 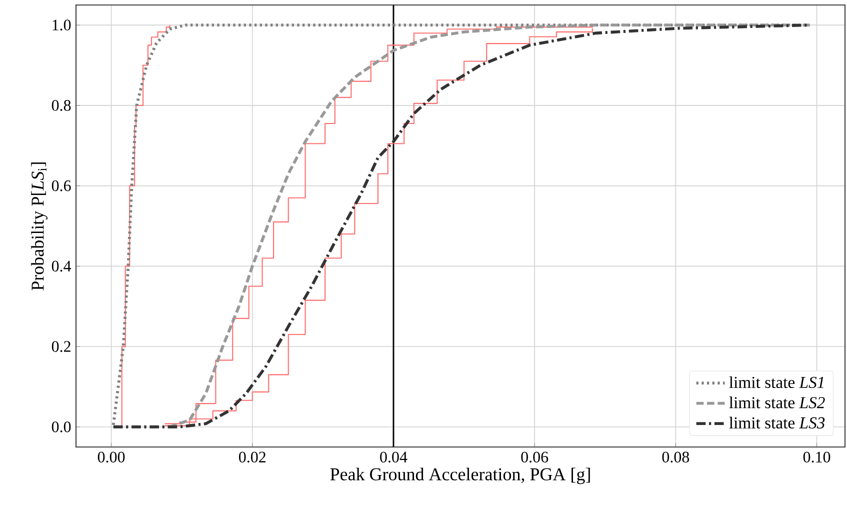 What do you see at coordinates (61, 186) in the screenshot?
I see `y-tick-label: 0.6` at bounding box center [61, 186].